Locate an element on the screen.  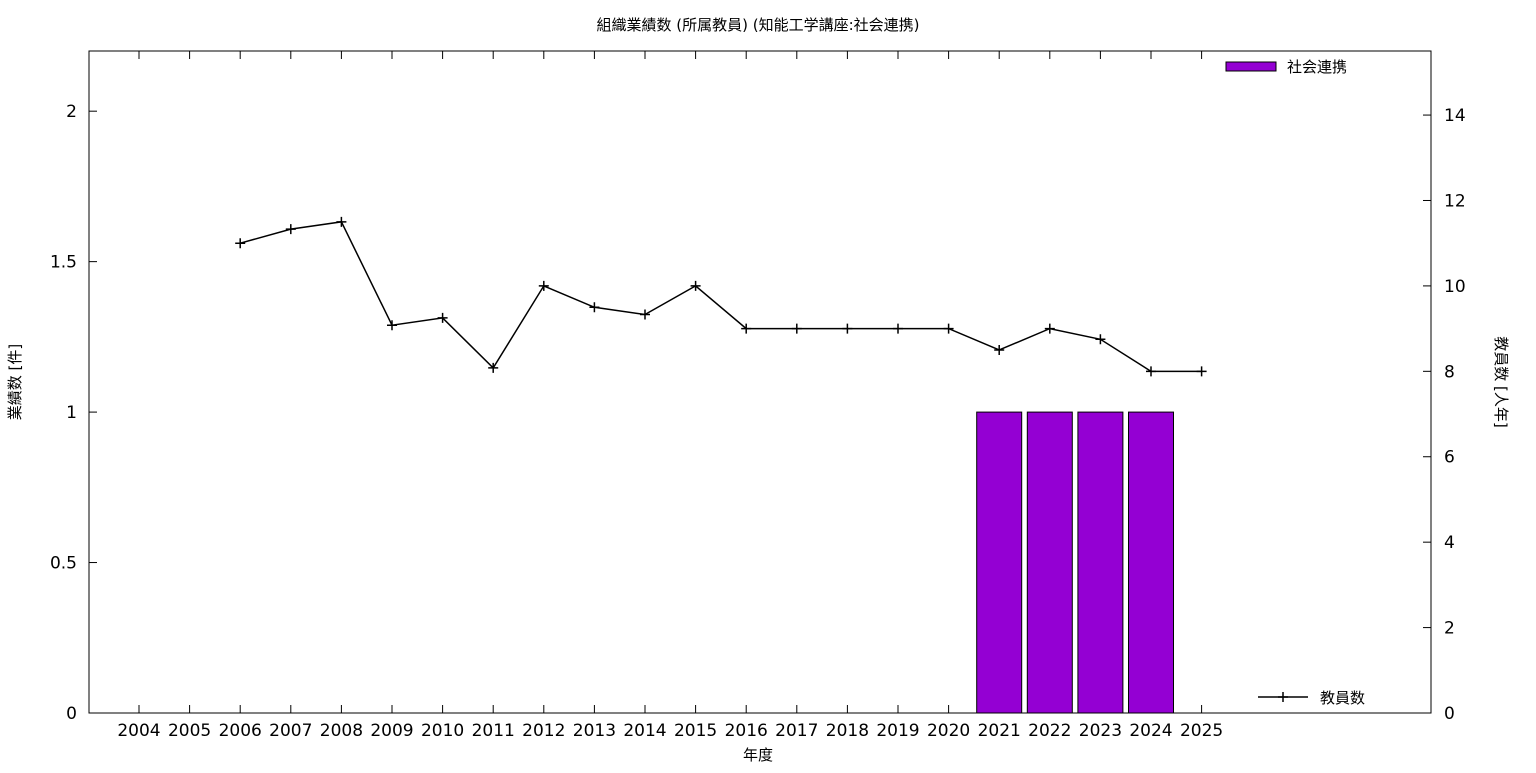
x-tick-label: 2007 is located at coordinates (290, 731).